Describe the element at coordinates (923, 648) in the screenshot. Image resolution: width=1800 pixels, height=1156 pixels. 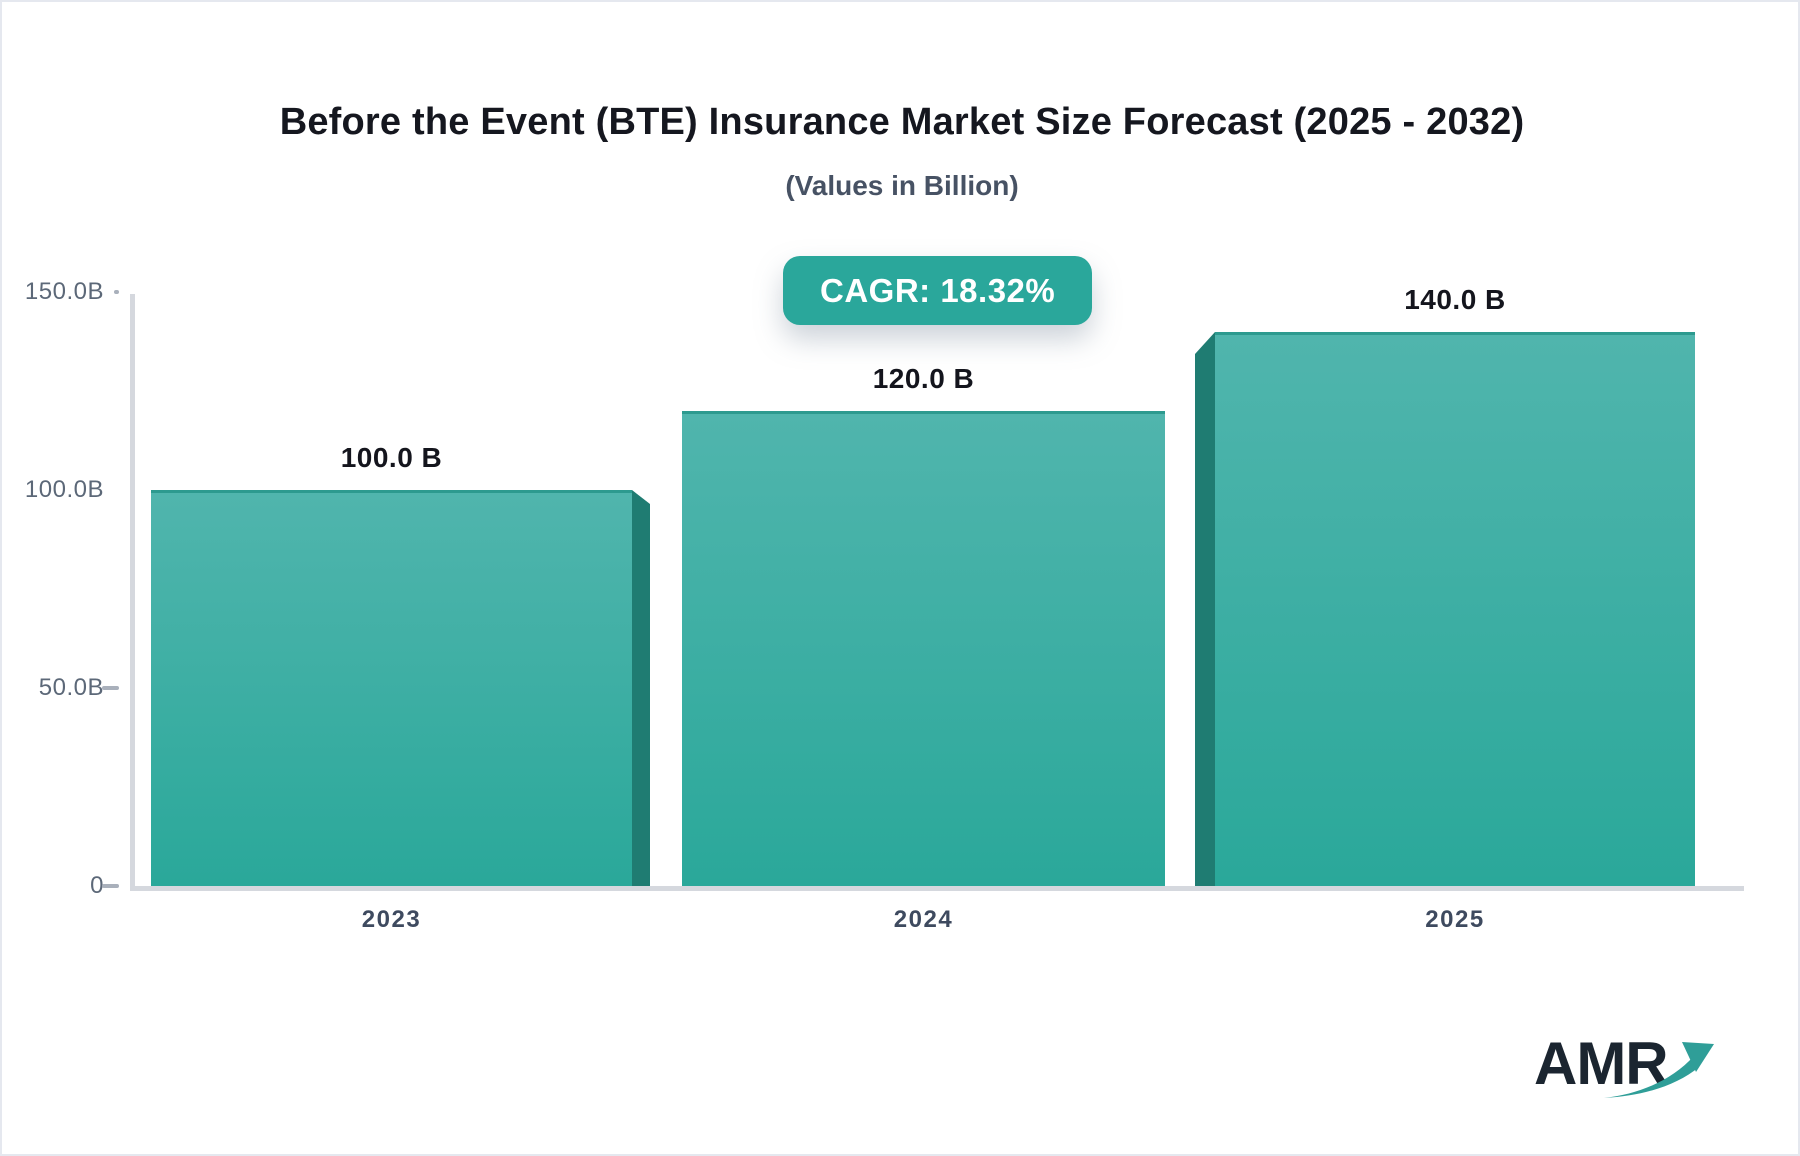
I see `bar-2024` at that location.